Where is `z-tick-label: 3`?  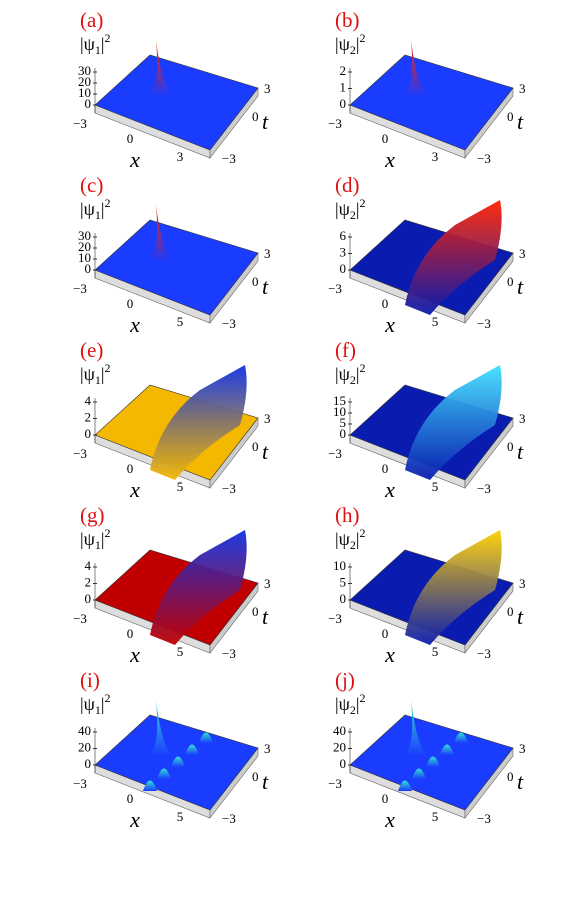
z-tick-label: 3 is located at coordinates (343, 251).